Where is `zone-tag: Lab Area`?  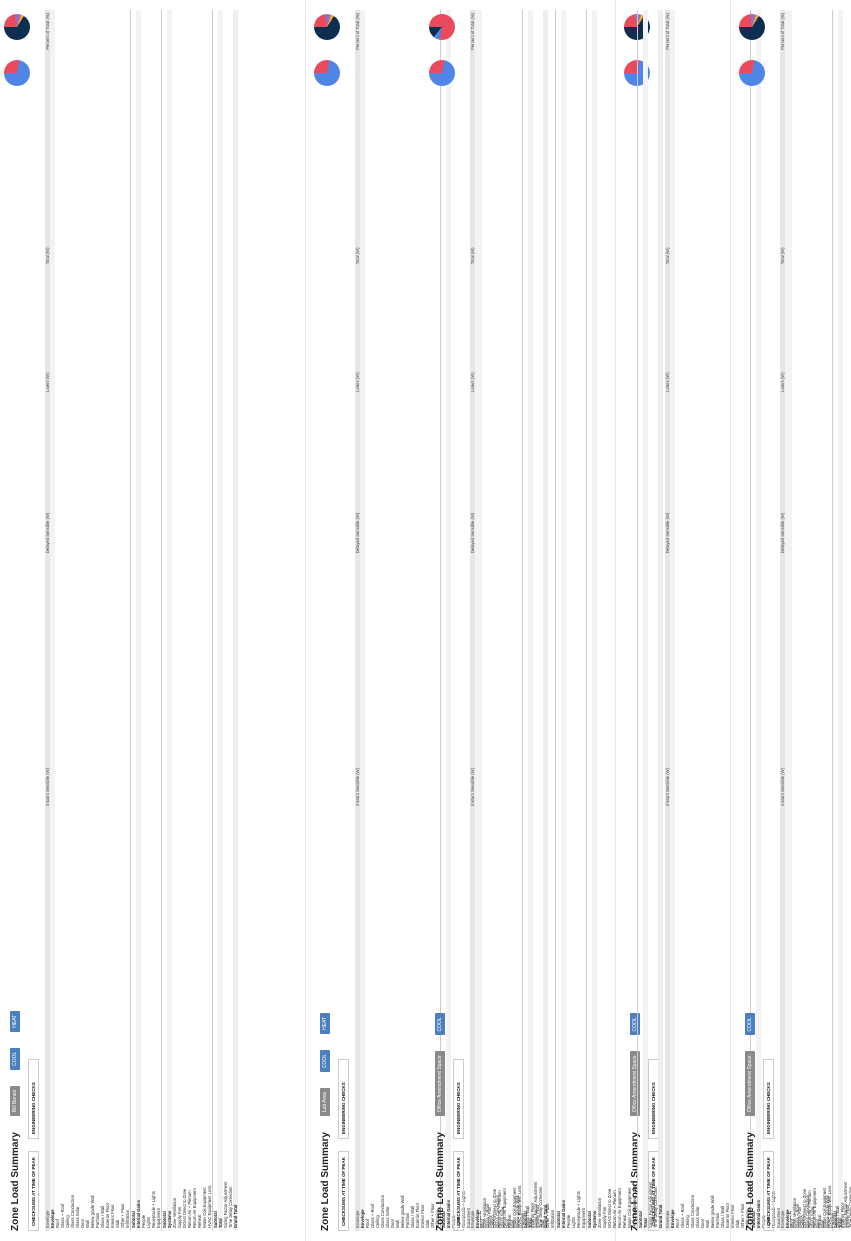
zone-tag: Lab Area is located at coordinates (325, 1102).